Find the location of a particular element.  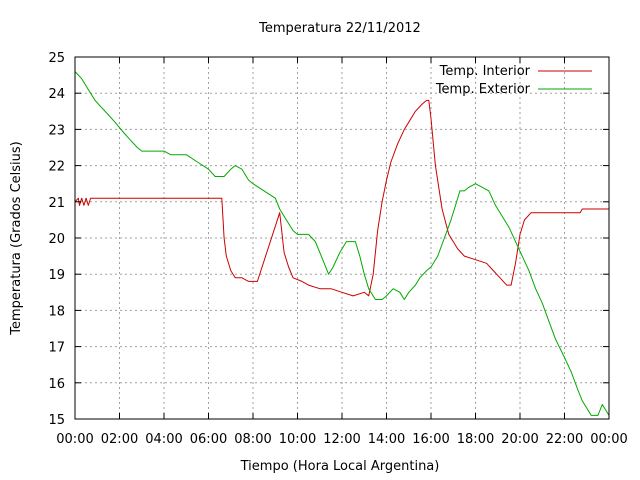

x-tick-label: 14:00 is located at coordinates (386, 439).